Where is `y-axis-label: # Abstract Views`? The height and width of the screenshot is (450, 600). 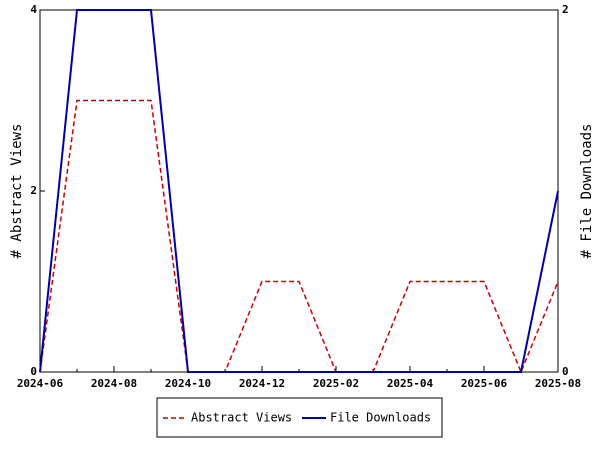
y-axis-label: # Abstract Views is located at coordinates (17, 191).